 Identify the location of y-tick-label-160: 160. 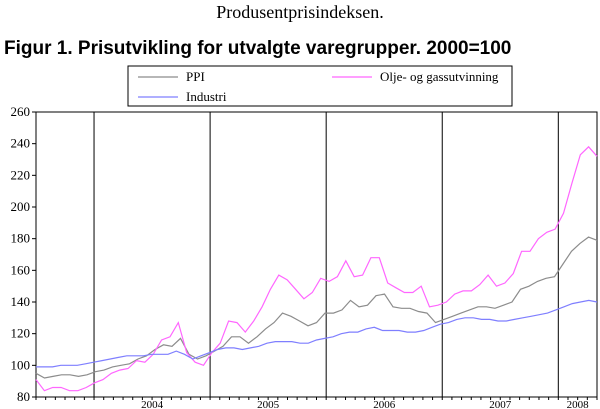
(21, 269).